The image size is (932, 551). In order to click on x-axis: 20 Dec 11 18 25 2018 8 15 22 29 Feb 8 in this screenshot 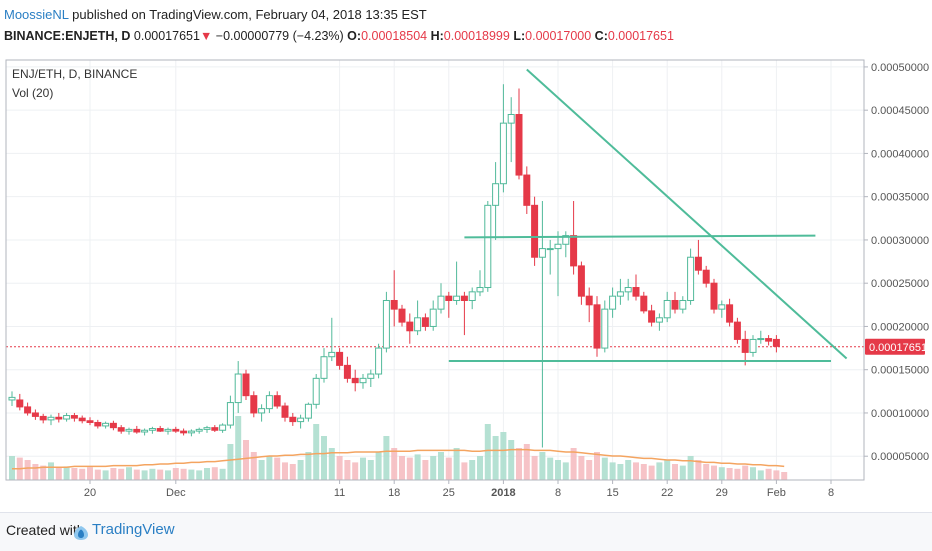, I will do `click(459, 489)`.